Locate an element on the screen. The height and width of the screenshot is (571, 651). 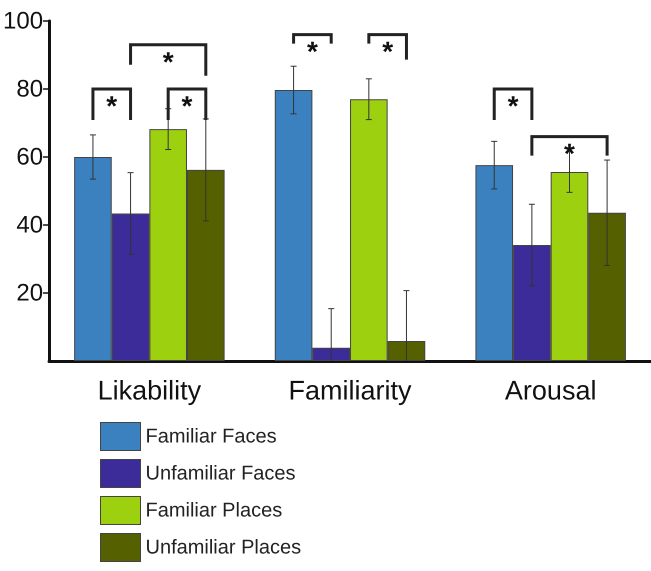
legend-label: Unfamiliar Faces is located at coordinates (221, 473).